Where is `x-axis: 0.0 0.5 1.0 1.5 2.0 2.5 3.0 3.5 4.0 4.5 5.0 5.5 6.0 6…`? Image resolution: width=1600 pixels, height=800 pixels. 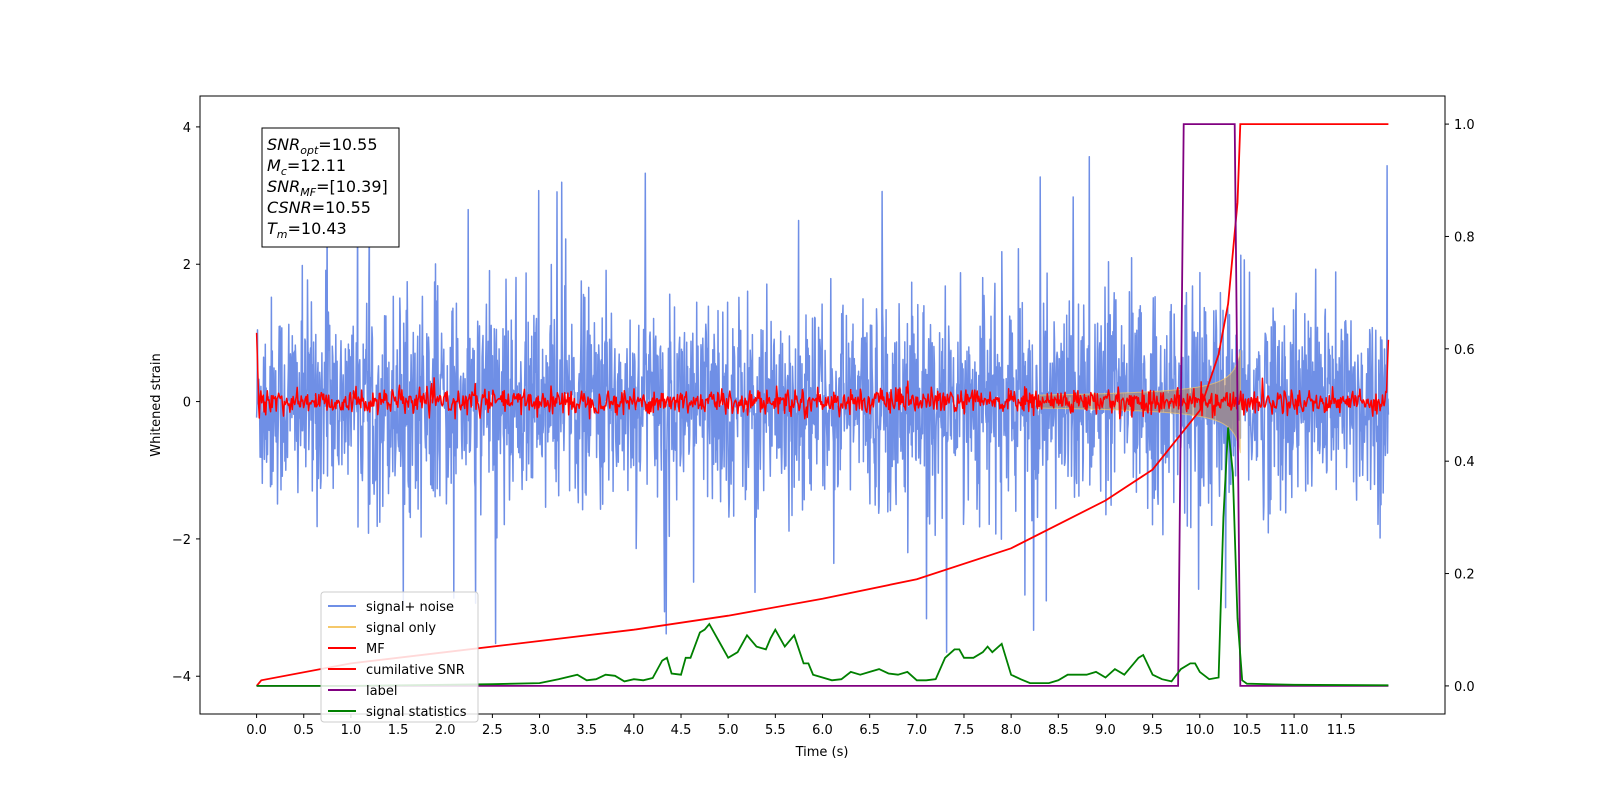
x-axis: 0.0 0.5 1.0 1.5 2.0 2.5 3.0 3.5 4.0 4.5 5.0 5.5 6.0 6… is located at coordinates (801, 726).